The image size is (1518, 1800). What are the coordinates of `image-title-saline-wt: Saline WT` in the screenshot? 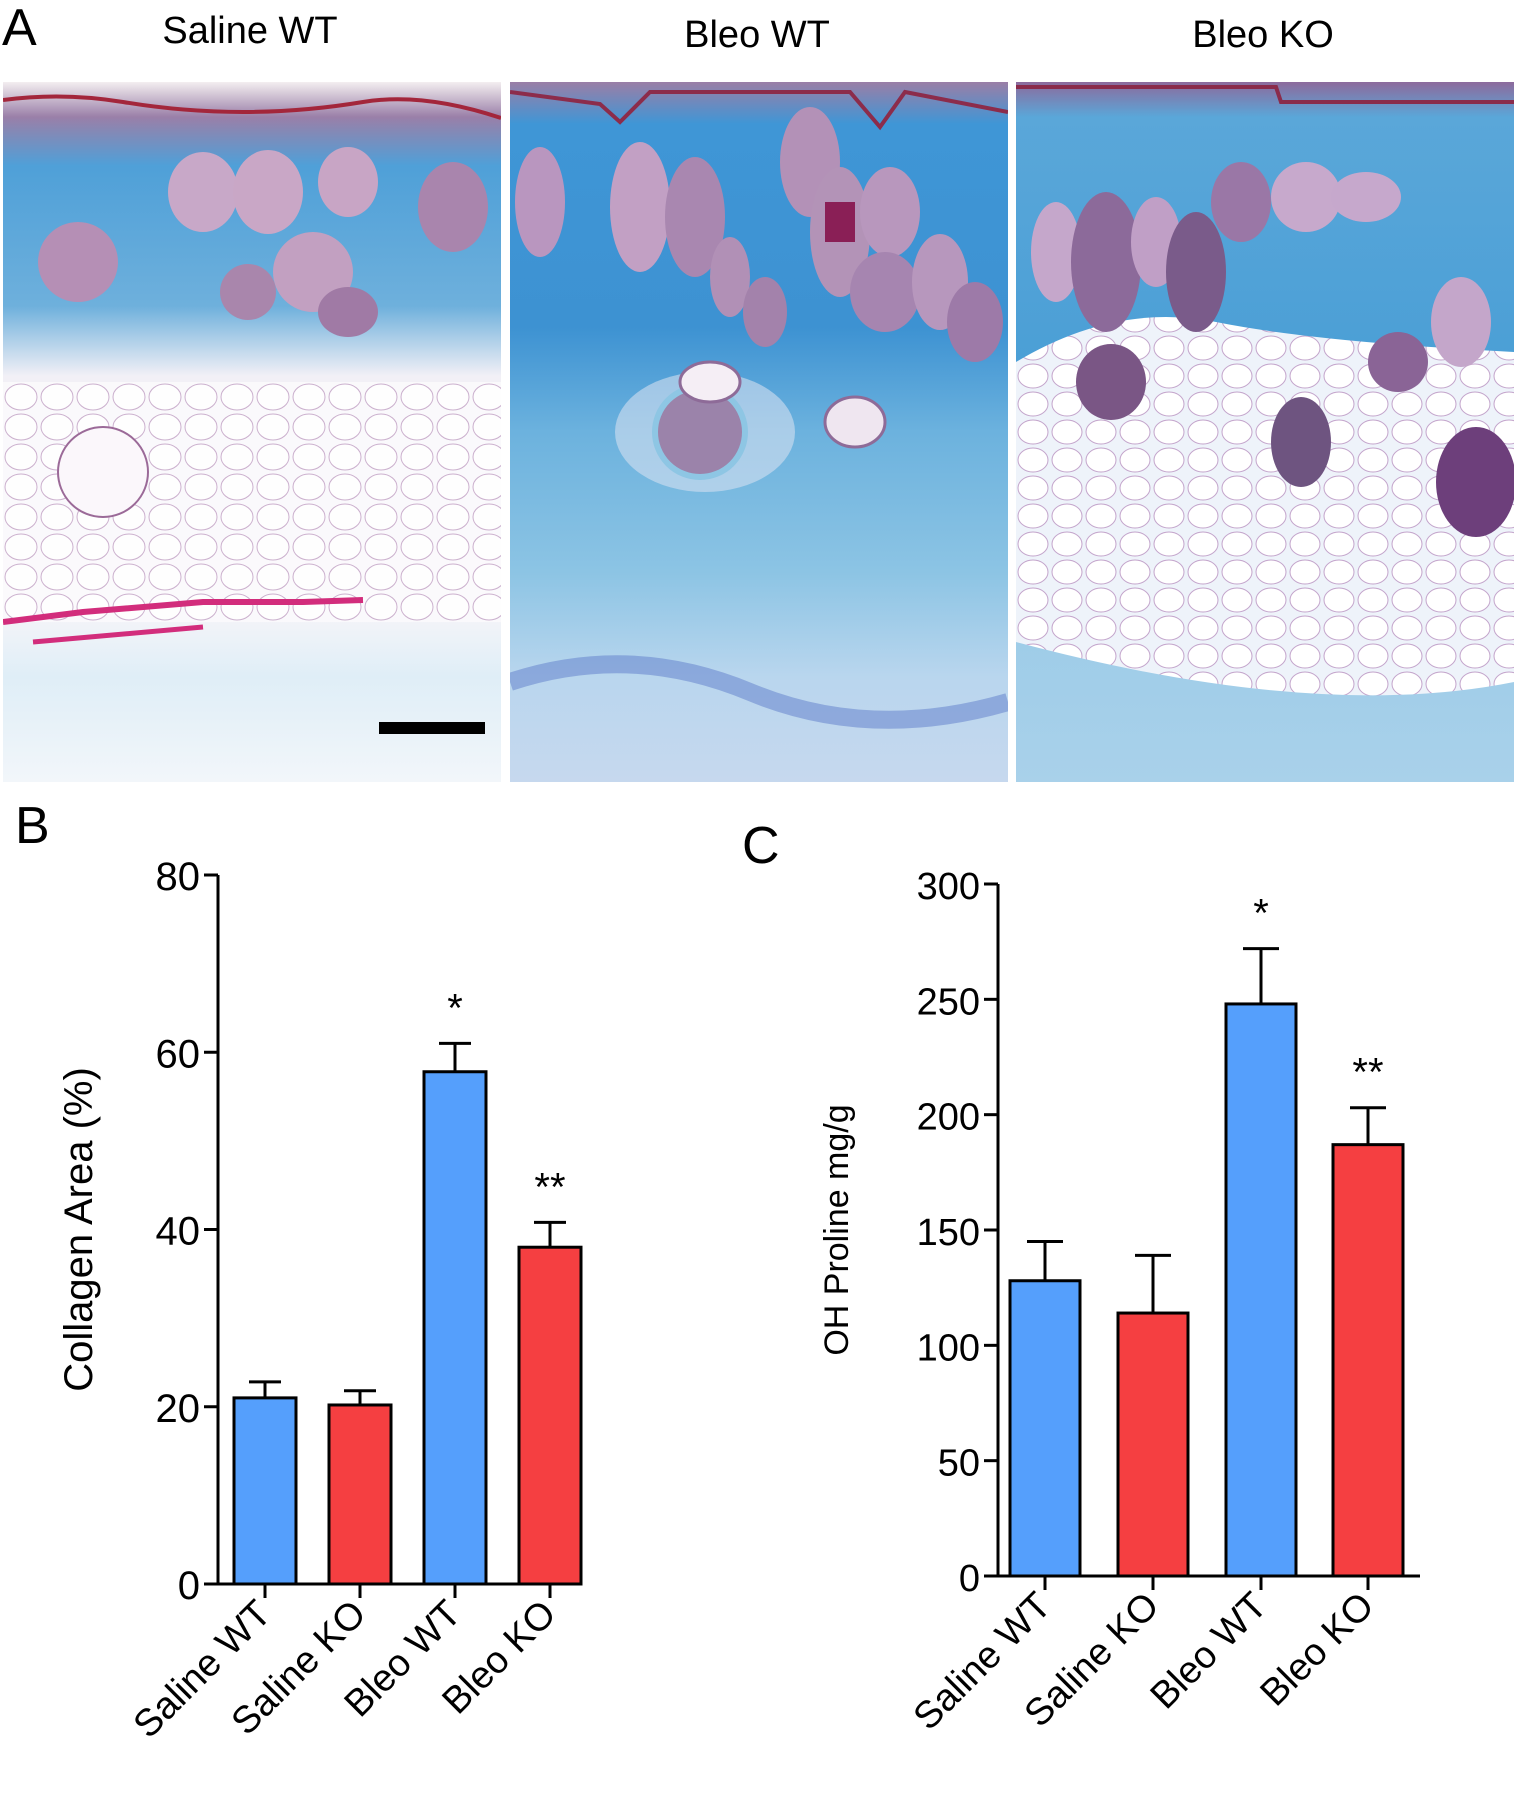 It's located at (250, 31).